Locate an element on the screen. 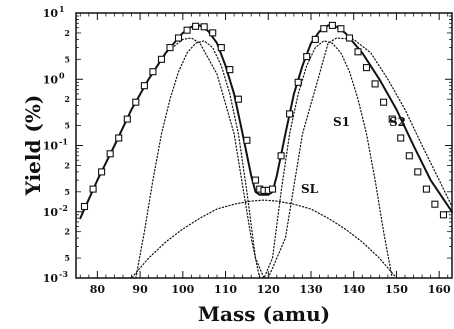 The width and height of the screenshot is (454, 329). x-tick-label: 150 is located at coordinates (396, 289).